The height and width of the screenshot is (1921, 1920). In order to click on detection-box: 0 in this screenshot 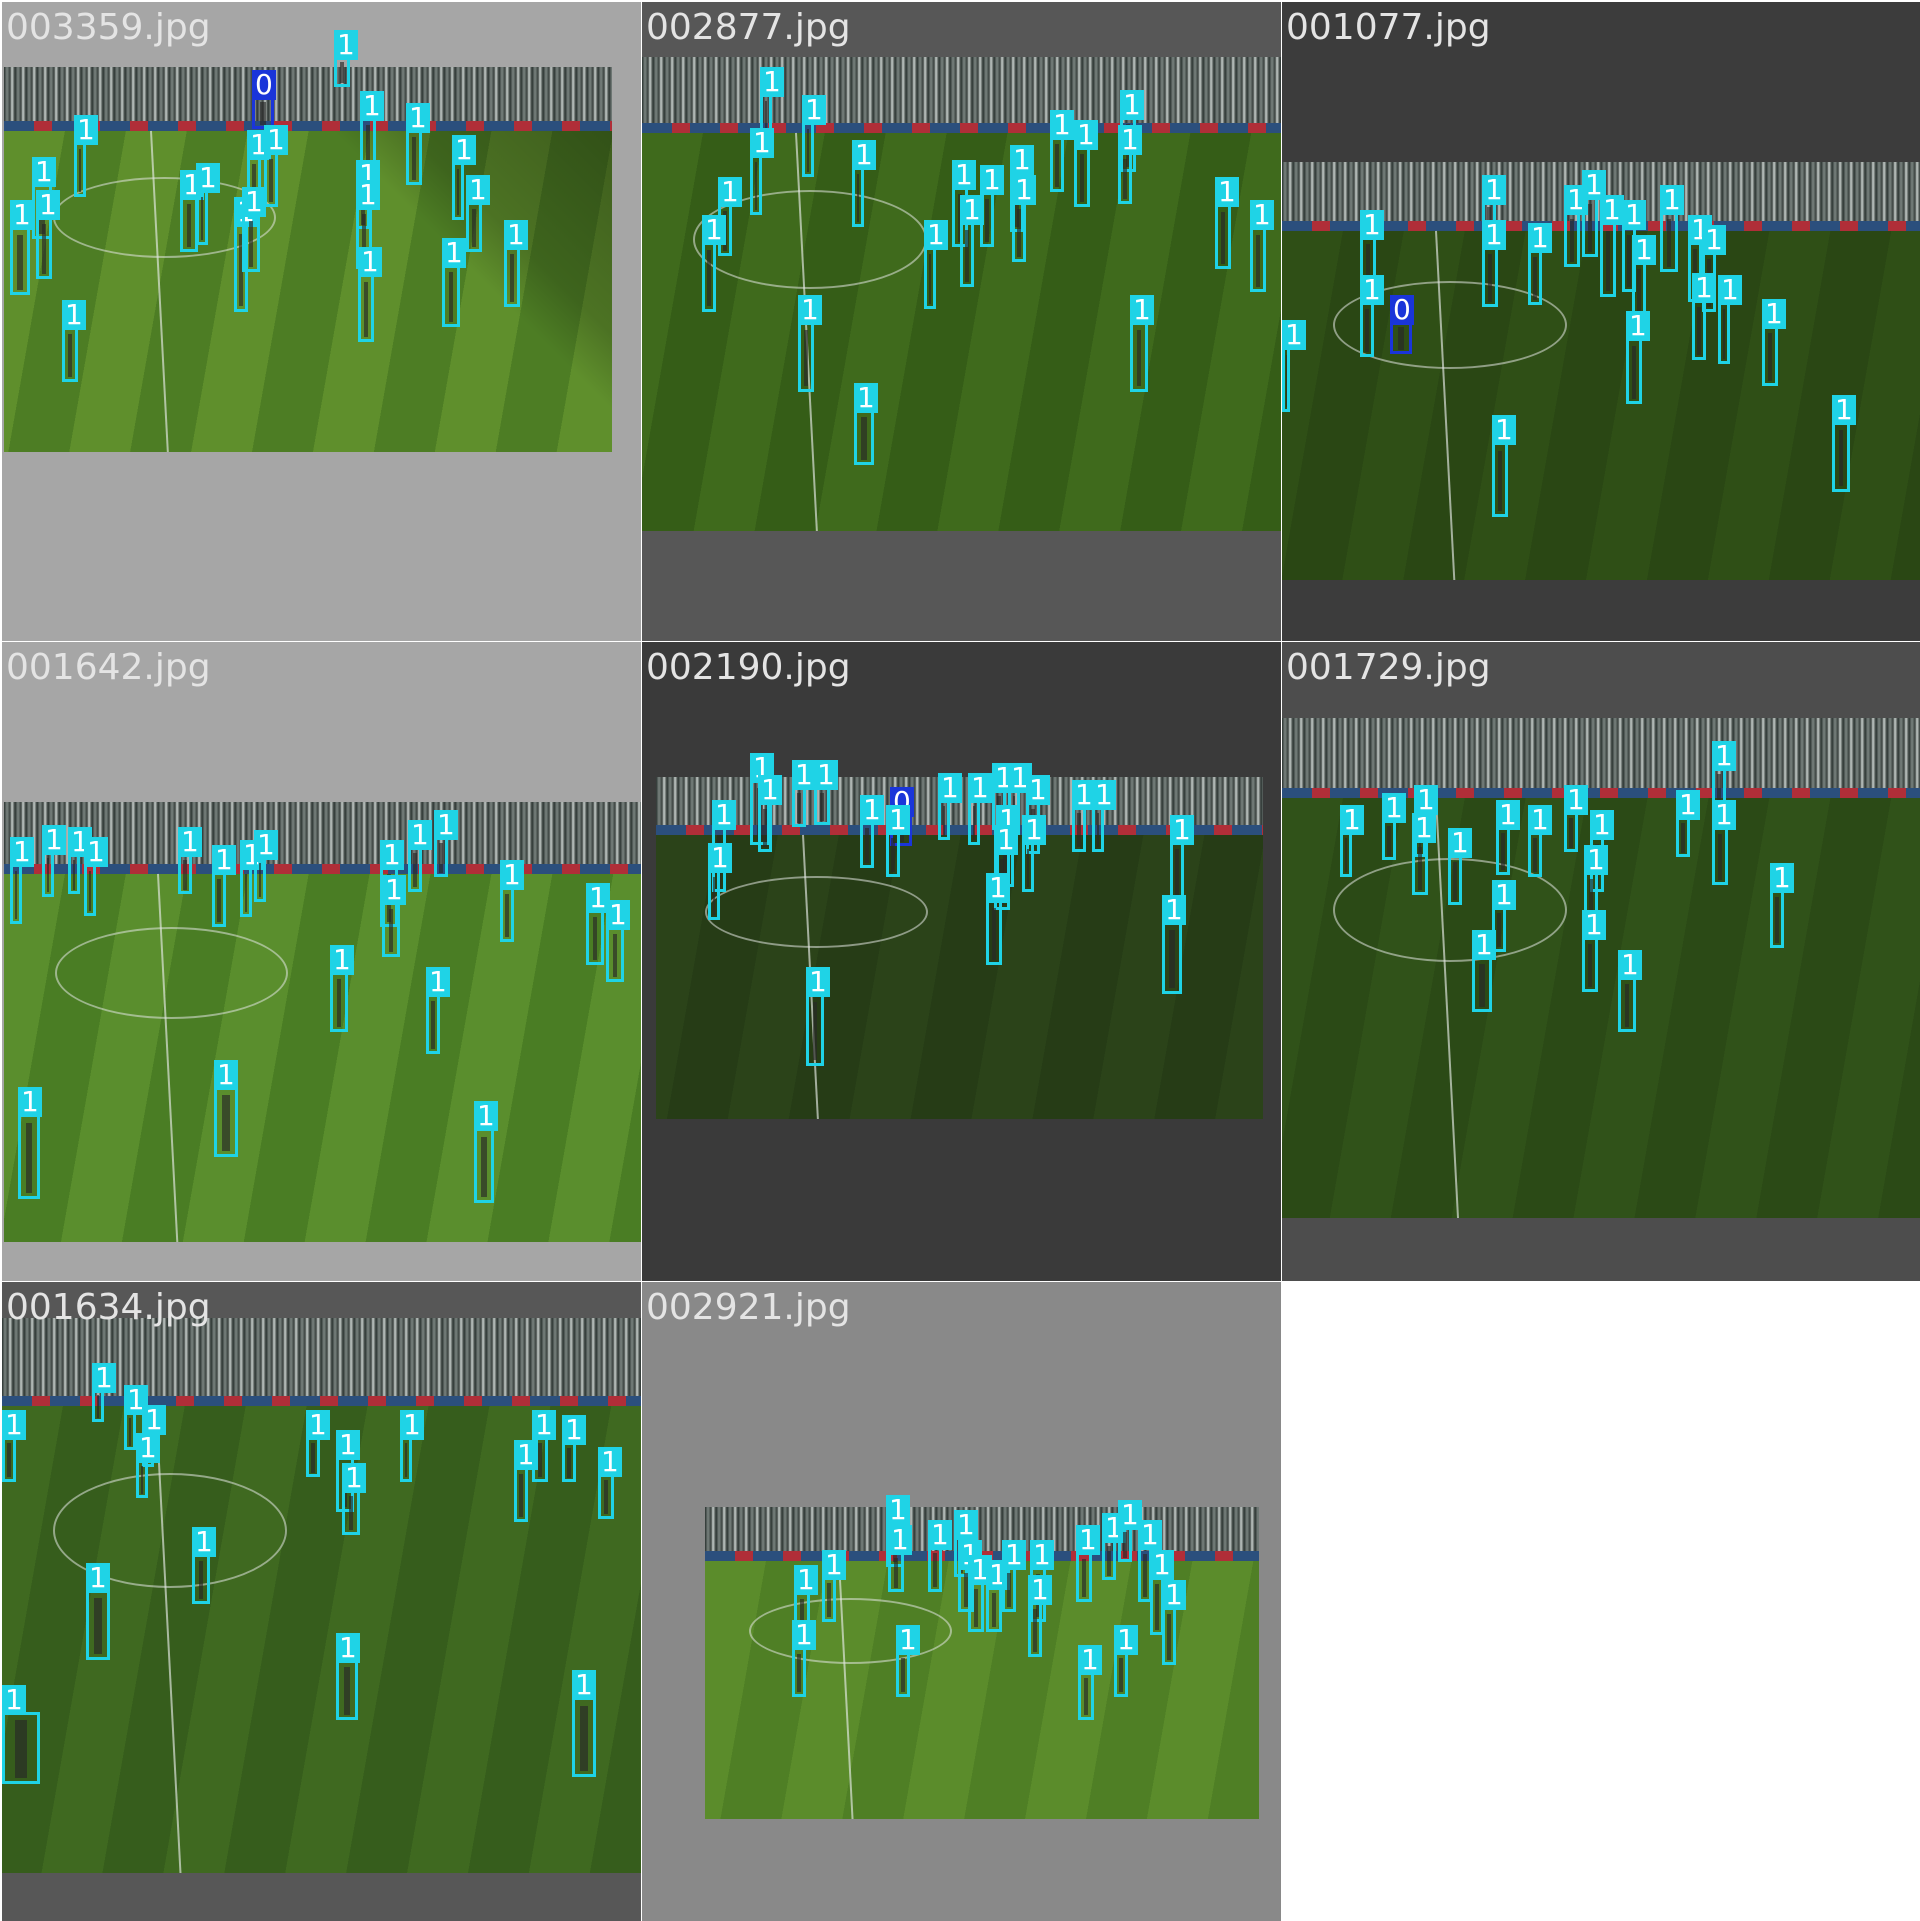, I will do `click(1402, 324)`.